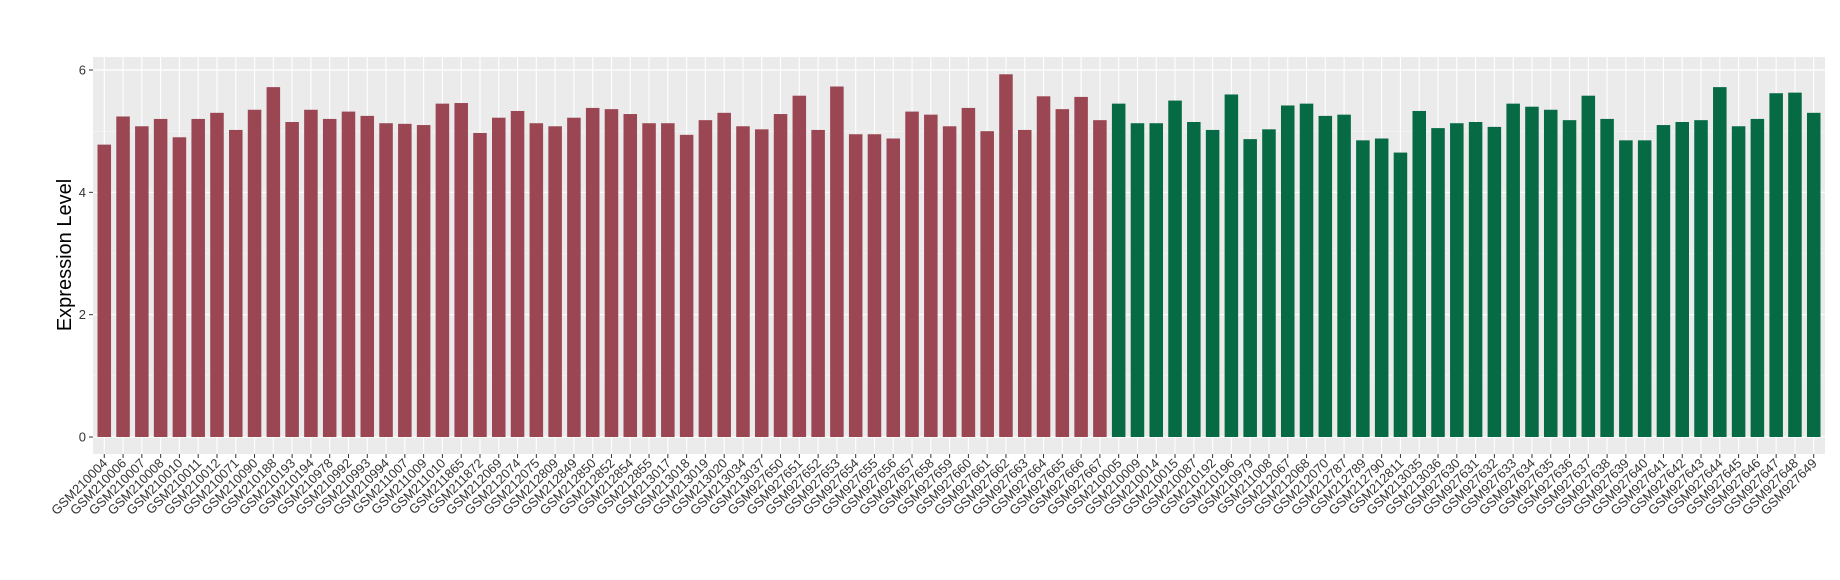 The width and height of the screenshot is (1840, 580). I want to click on bar-GSM927631, so click(1475, 279).